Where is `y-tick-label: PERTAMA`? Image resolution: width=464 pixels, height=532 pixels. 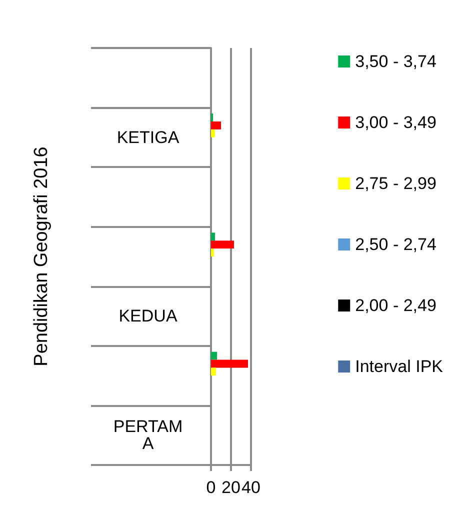 y-tick-label: PERTAMA is located at coordinates (148, 435).